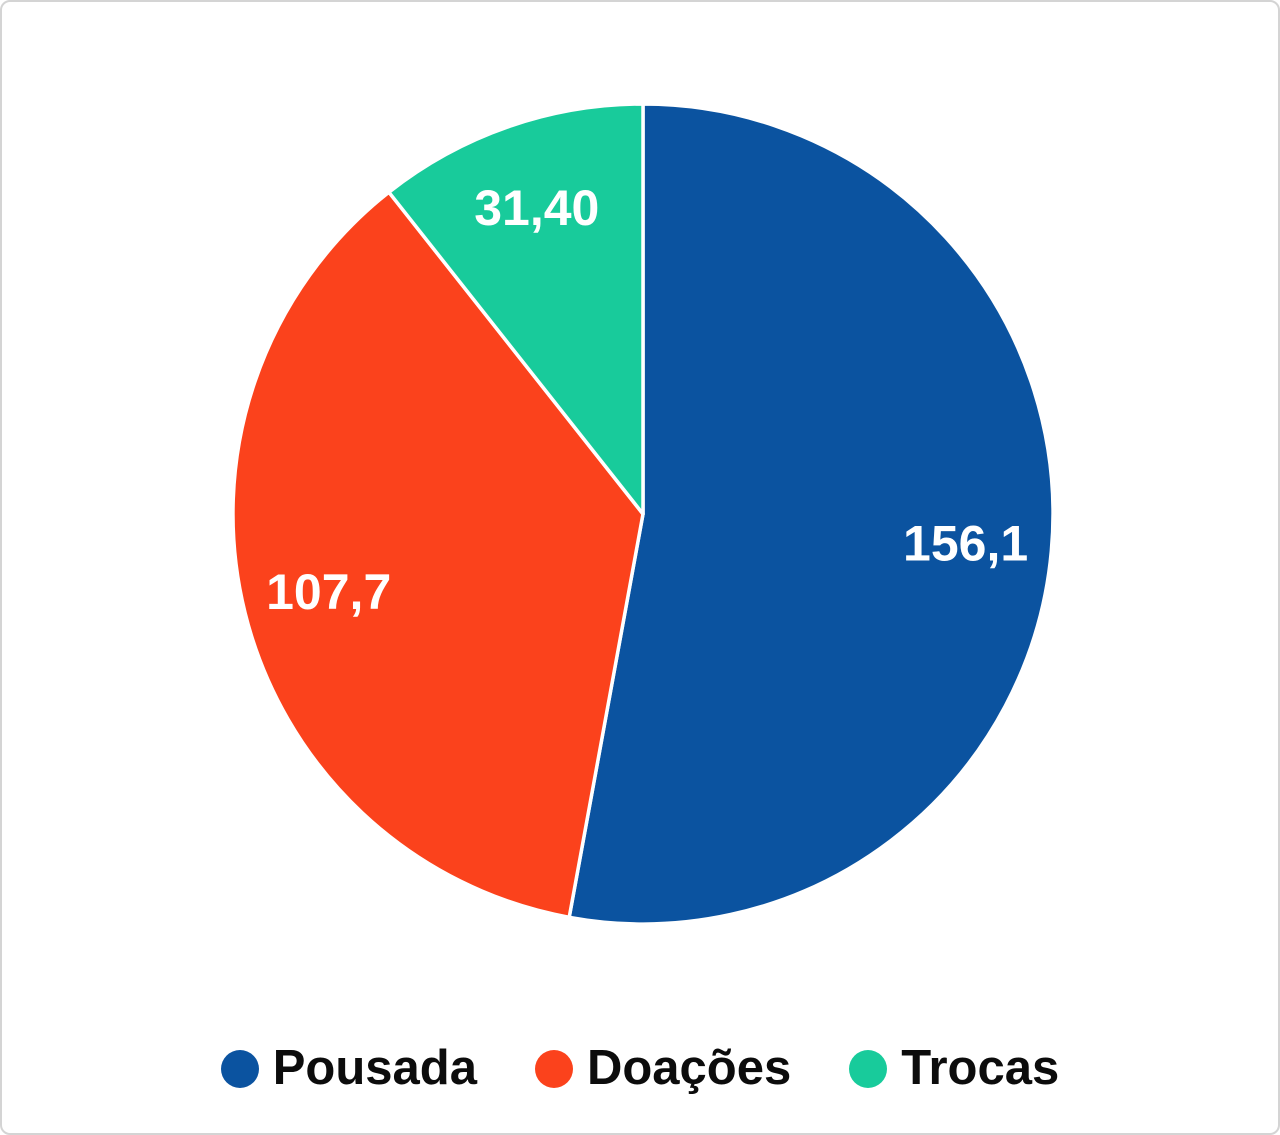 The height and width of the screenshot is (1135, 1280). I want to click on legend-label-pousada: Pousada, so click(374, 1068).